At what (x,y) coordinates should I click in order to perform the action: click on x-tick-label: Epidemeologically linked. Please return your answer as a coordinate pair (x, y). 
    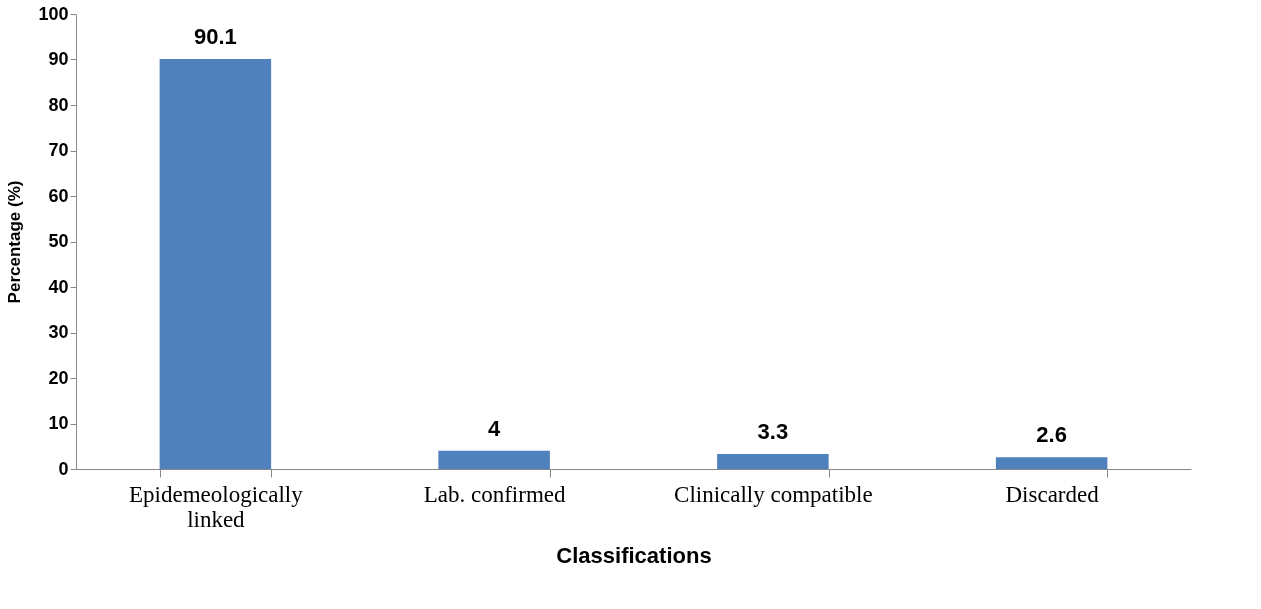
    Looking at the image, I should click on (216, 506).